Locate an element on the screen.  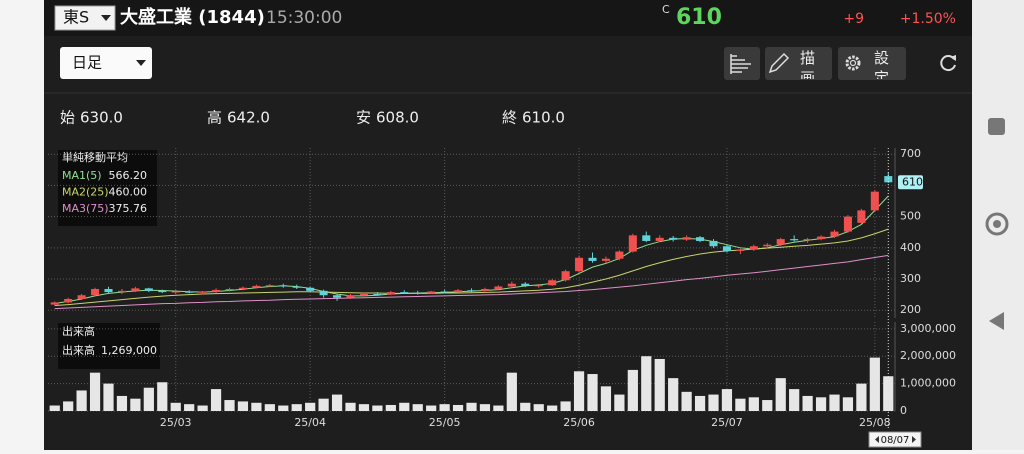
ma-legend-title: 単純移動平均 is located at coordinates (95, 157).